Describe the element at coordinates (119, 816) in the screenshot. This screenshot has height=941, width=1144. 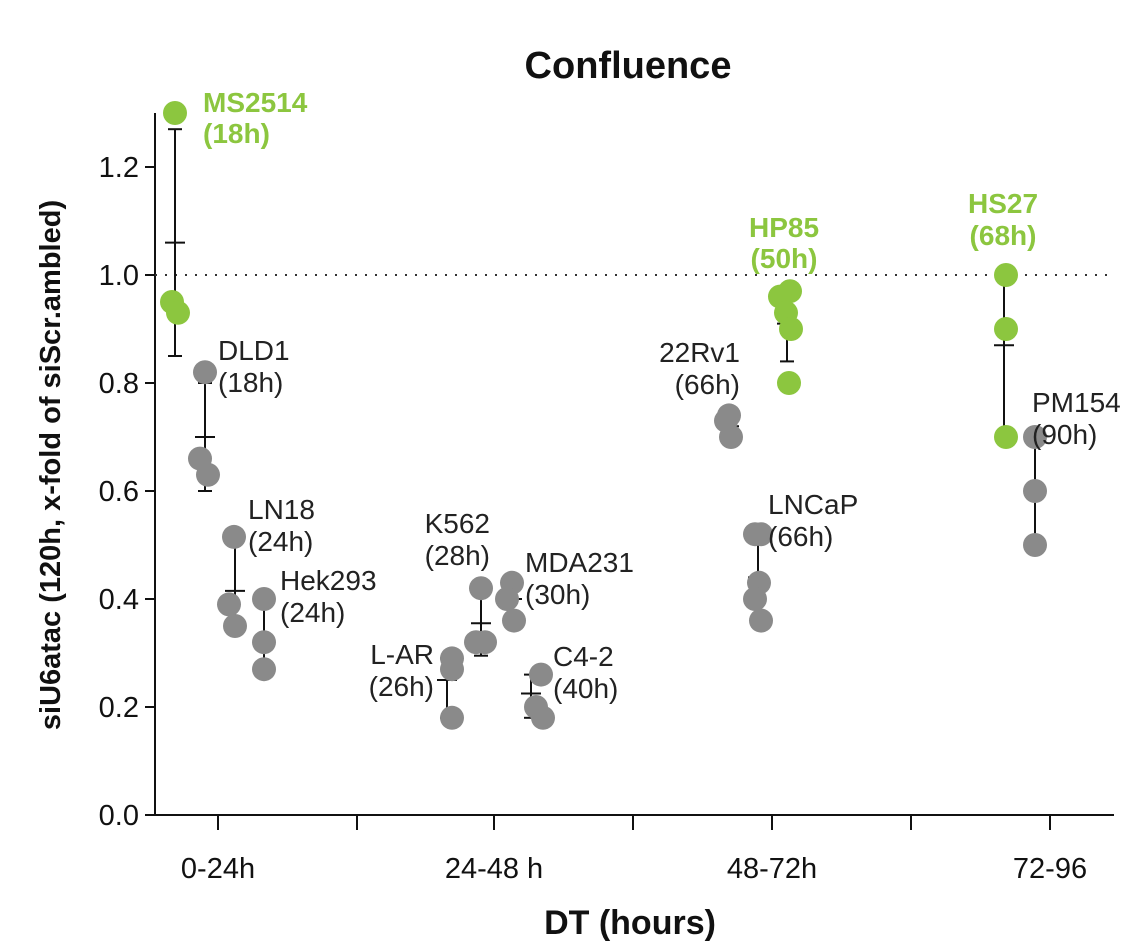
I see `y-tick-label: 0.0` at that location.